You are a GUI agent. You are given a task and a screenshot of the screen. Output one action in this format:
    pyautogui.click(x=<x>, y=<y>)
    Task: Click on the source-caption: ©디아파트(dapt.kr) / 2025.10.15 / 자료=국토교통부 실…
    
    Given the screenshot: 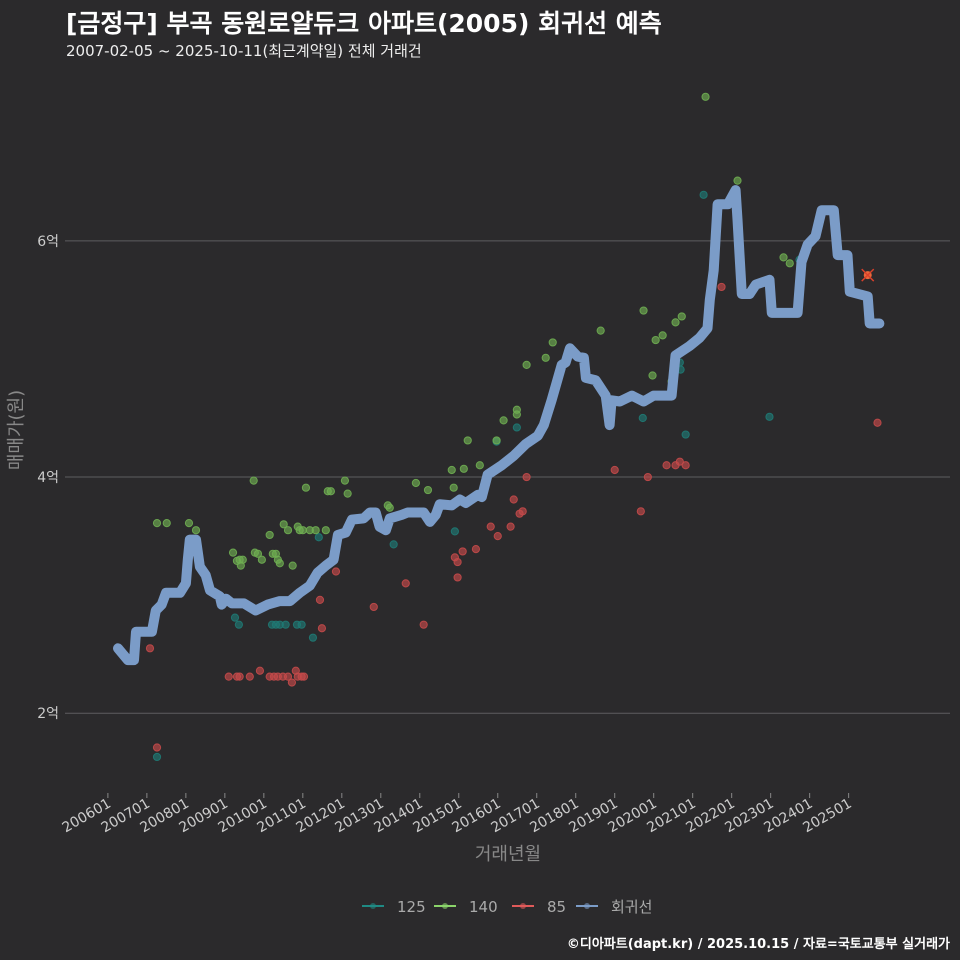 What is the action you would take?
    pyautogui.click(x=758, y=944)
    